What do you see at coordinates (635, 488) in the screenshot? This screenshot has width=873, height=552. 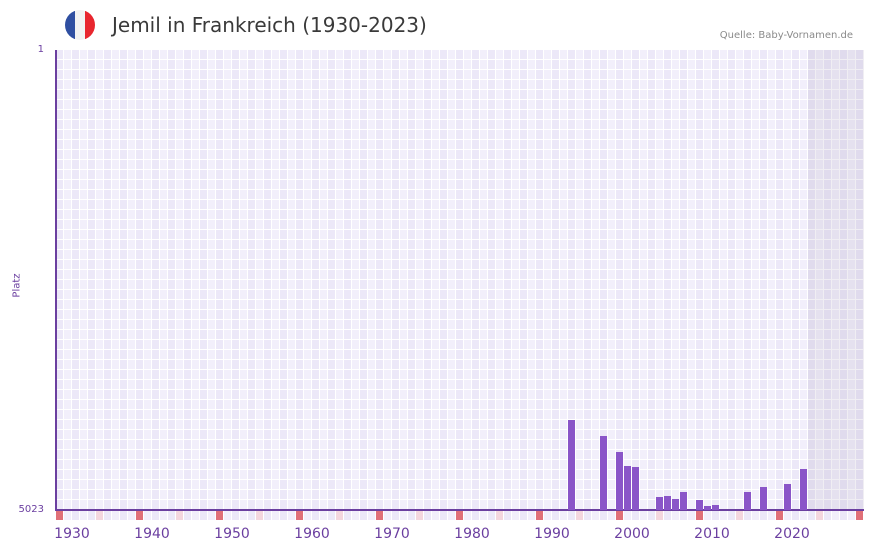 I see `bar-2002` at bounding box center [635, 488].